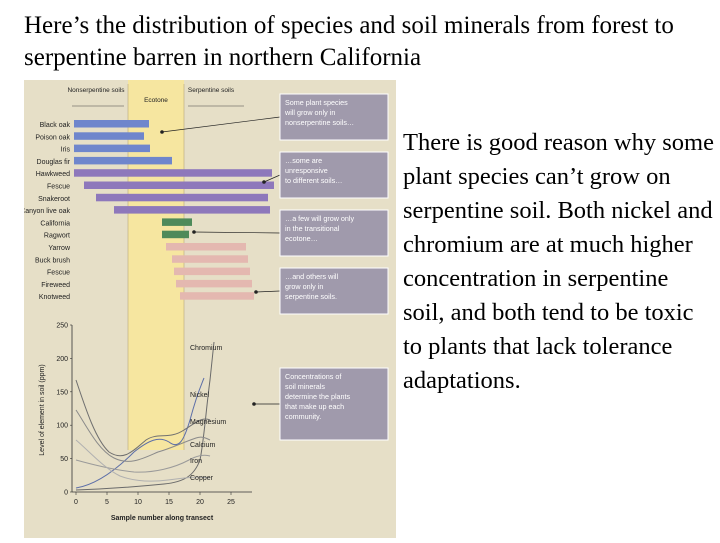  I want to click on callout-text-line: Concentrations of, so click(313, 376).